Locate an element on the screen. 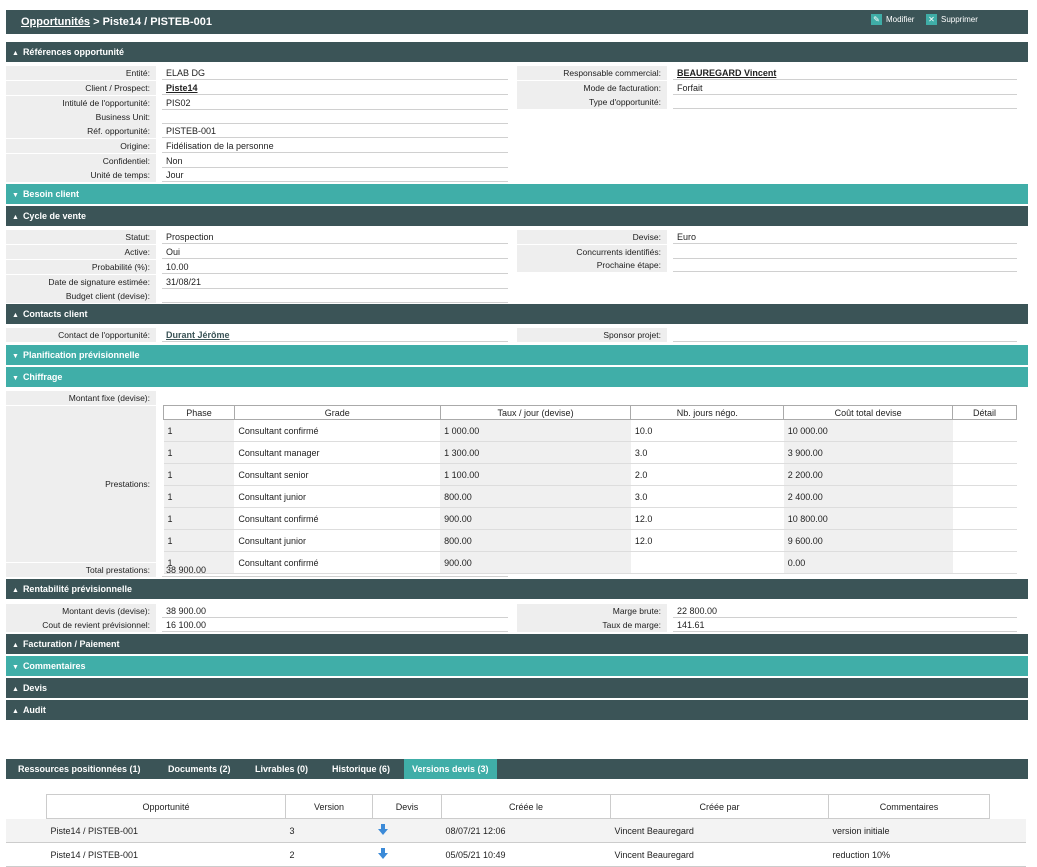 This screenshot has width=1037, height=867. section-title: Références opportunité is located at coordinates (73, 52).